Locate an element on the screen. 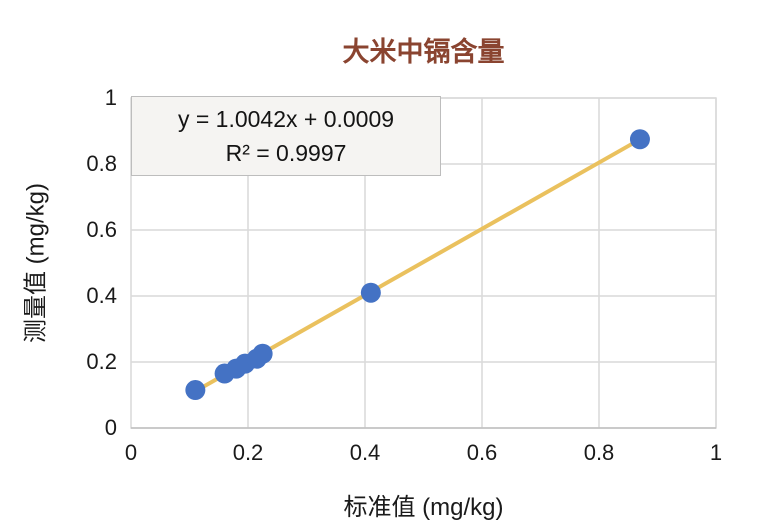  y-axis-title: 测量值 (mg/kg) is located at coordinates (36, 263).